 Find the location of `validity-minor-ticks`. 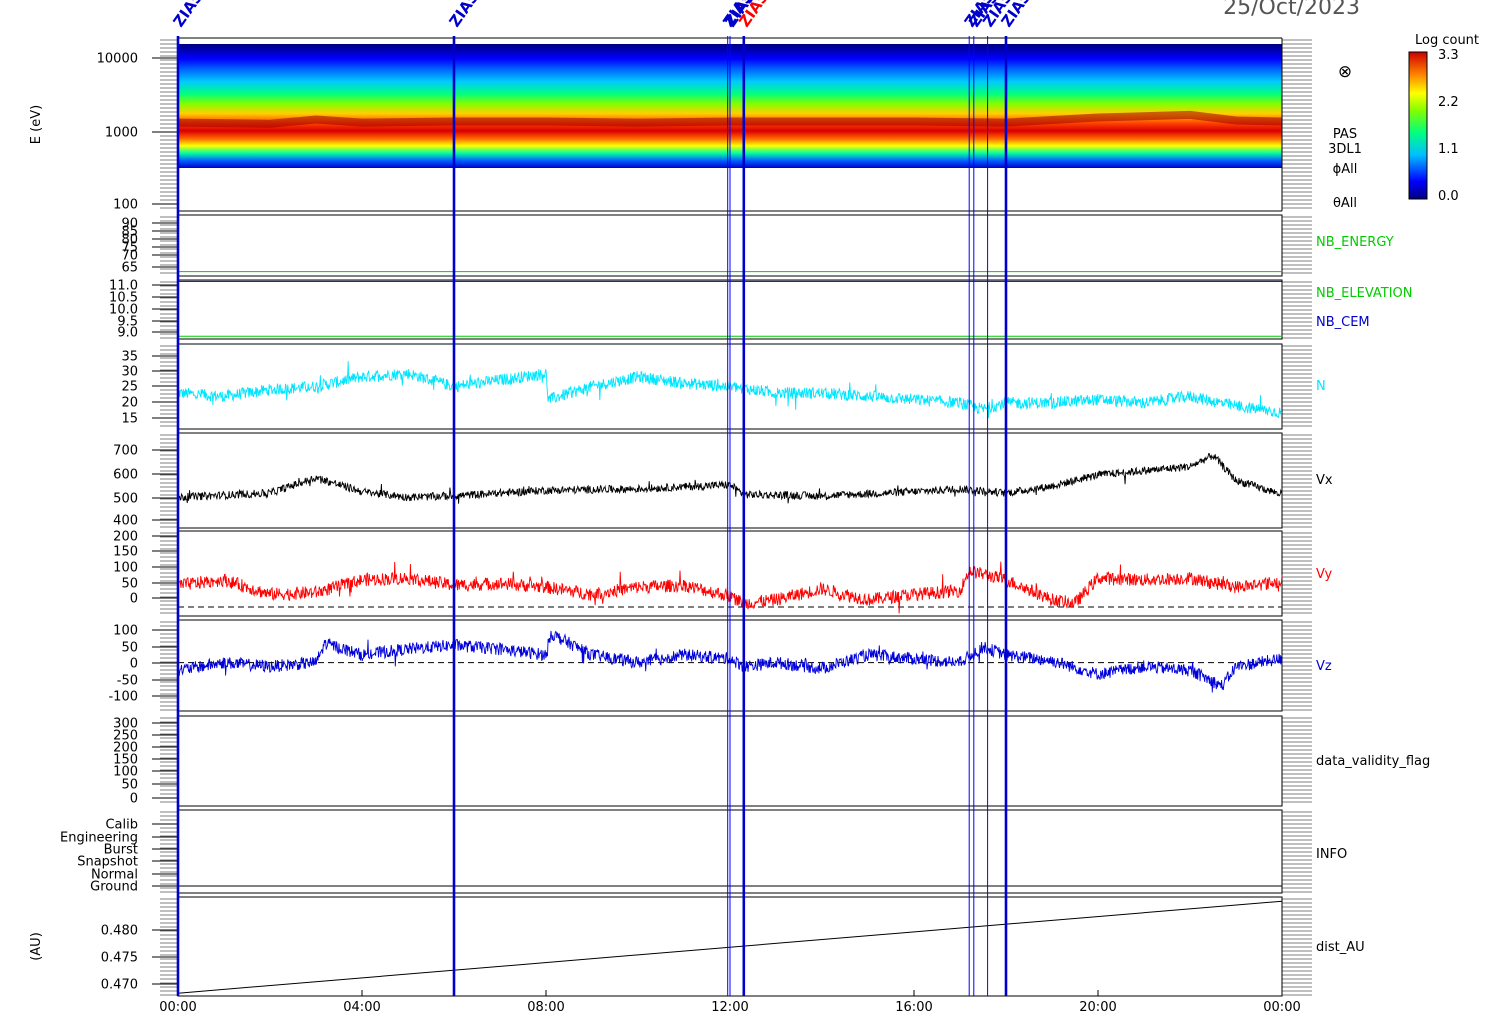

validity-minor-ticks is located at coordinates (736, 760).